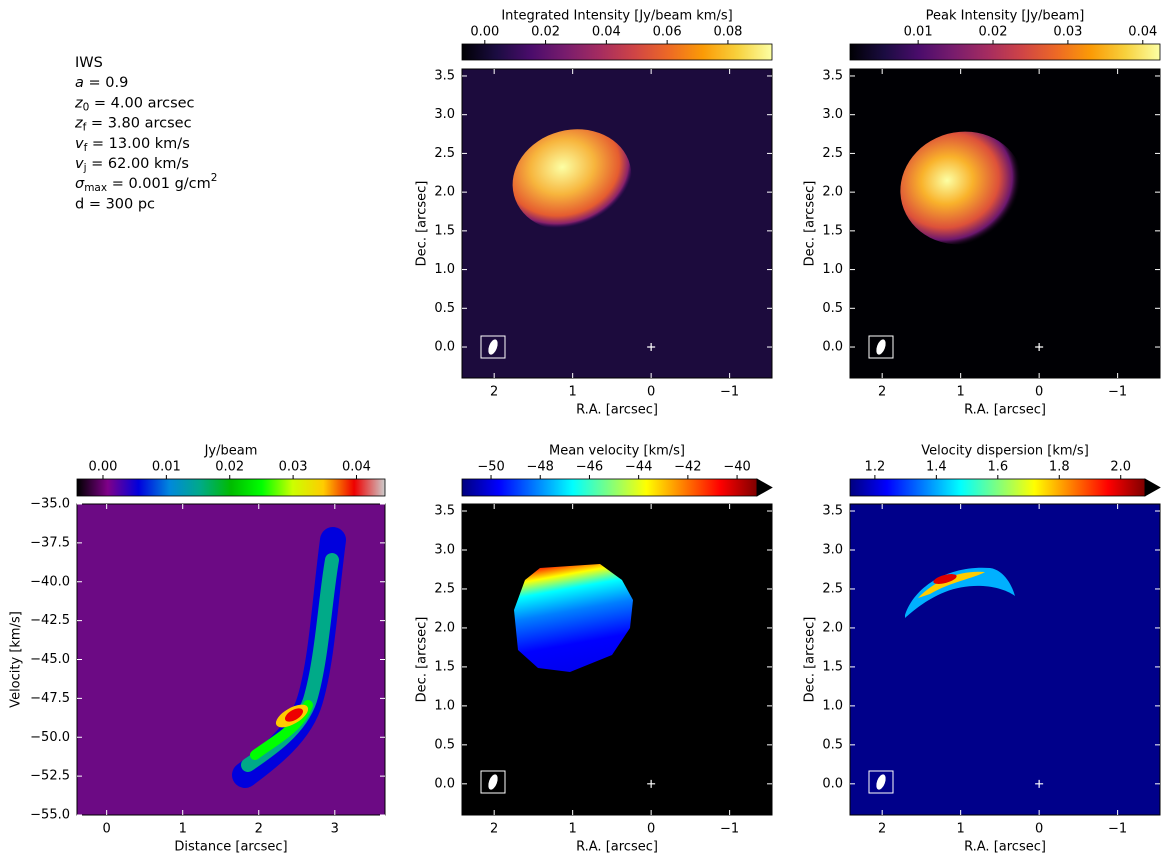 This screenshot has height=863, width=1175. I want to click on colorbar-tick-label: −40, so click(736, 467).